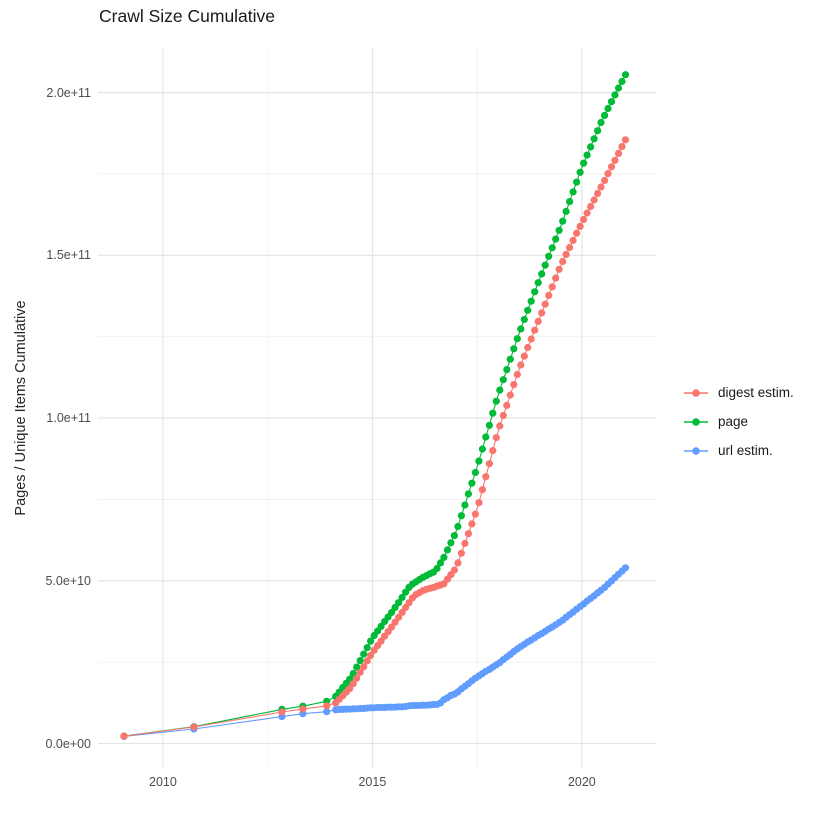 Image resolution: width=826 pixels, height=827 pixels. What do you see at coordinates (68, 418) in the screenshot?
I see `y-tick-label: 1.0e+11` at bounding box center [68, 418].